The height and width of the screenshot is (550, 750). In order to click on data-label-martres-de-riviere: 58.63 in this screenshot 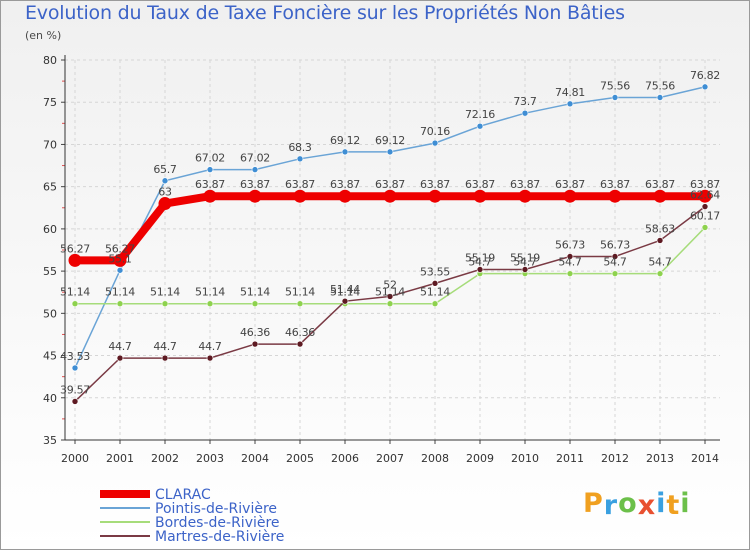, I will do `click(660, 228)`.